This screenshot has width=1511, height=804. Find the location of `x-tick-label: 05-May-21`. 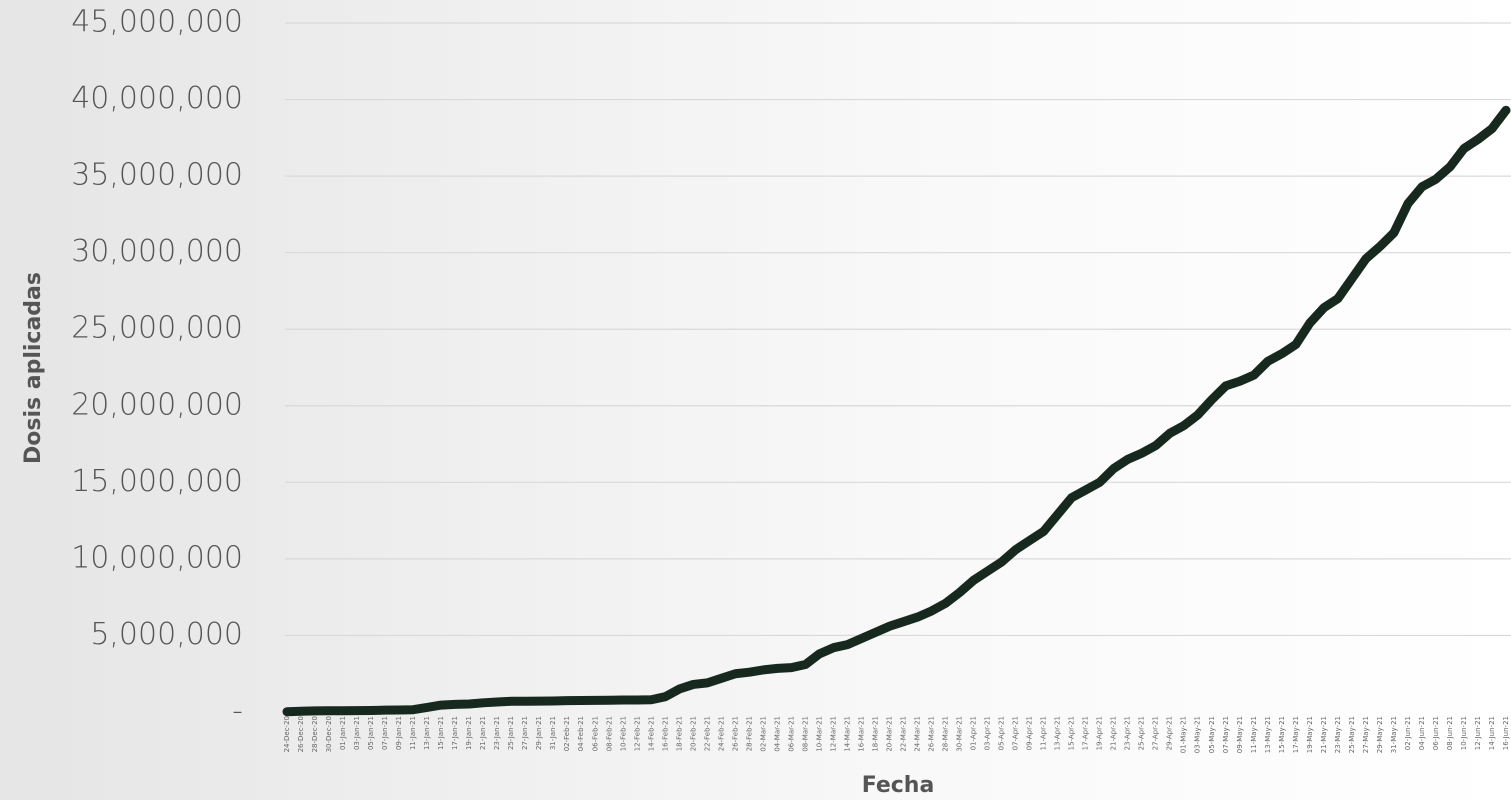

x-tick-label: 05-May-21 is located at coordinates (1212, 734).